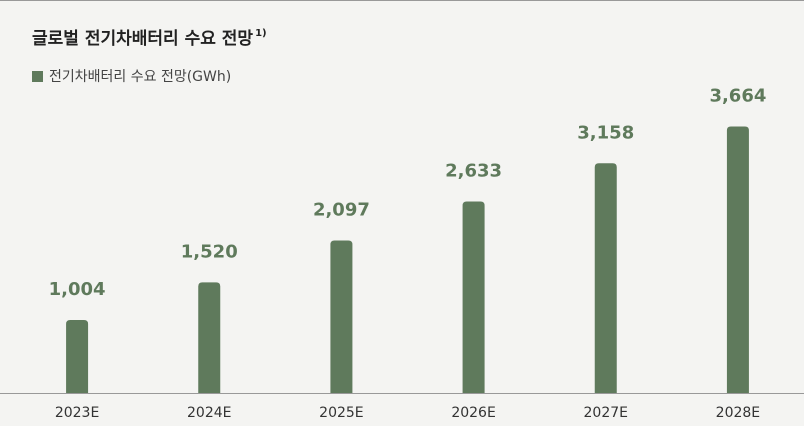  What do you see at coordinates (209, 251) in the screenshot?
I see `data-label: 1,520` at bounding box center [209, 251].